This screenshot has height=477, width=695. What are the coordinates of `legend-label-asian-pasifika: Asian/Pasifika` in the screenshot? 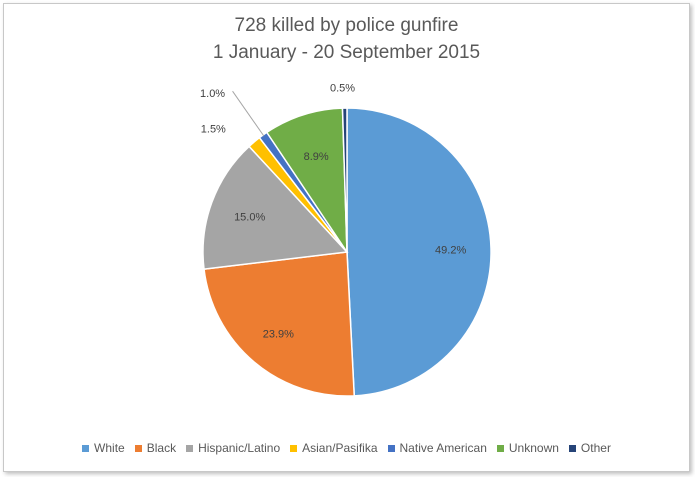 It's located at (340, 448).